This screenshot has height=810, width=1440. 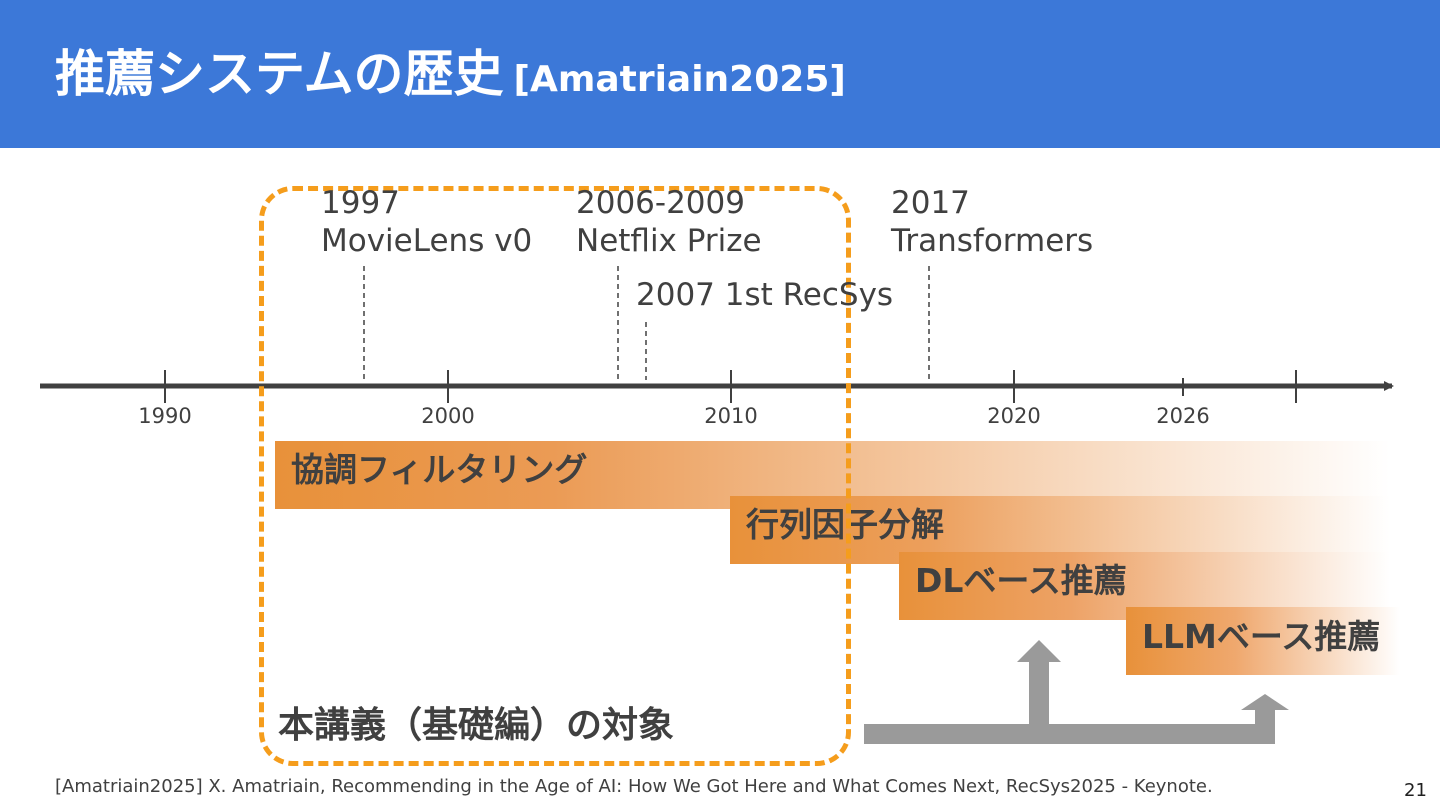 I want to click on era-label-llm: LLMベース推薦, so click(x=1261, y=636).